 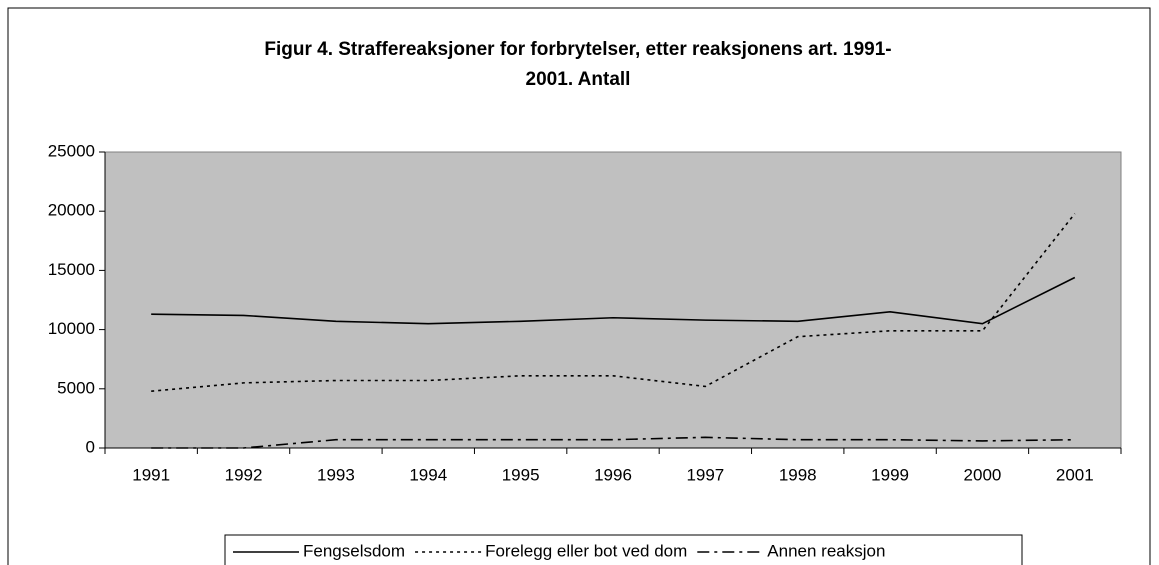 What do you see at coordinates (428, 474) in the screenshot?
I see `x-tick-label: 1994` at bounding box center [428, 474].